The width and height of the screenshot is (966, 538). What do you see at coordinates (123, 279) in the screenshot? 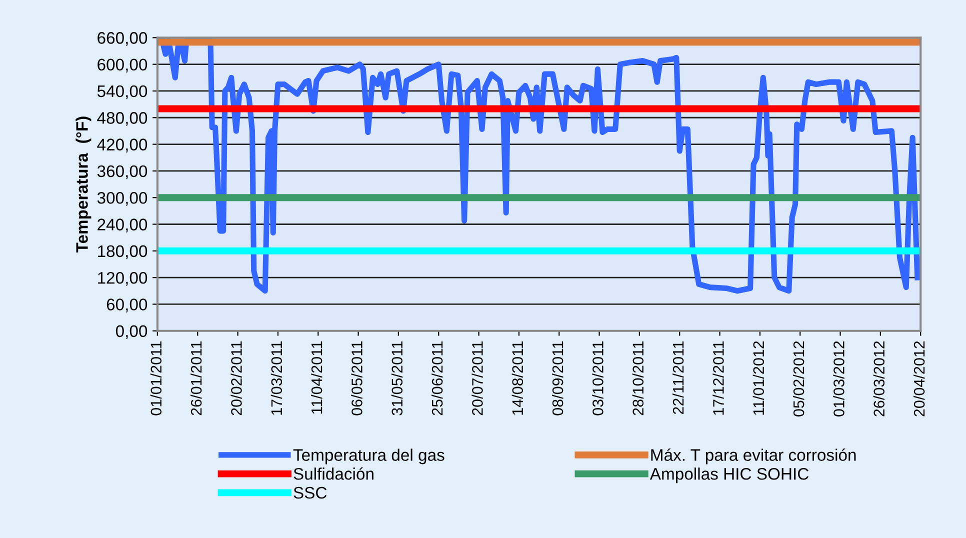
I see `y-tick-label: 120,00` at bounding box center [123, 279].